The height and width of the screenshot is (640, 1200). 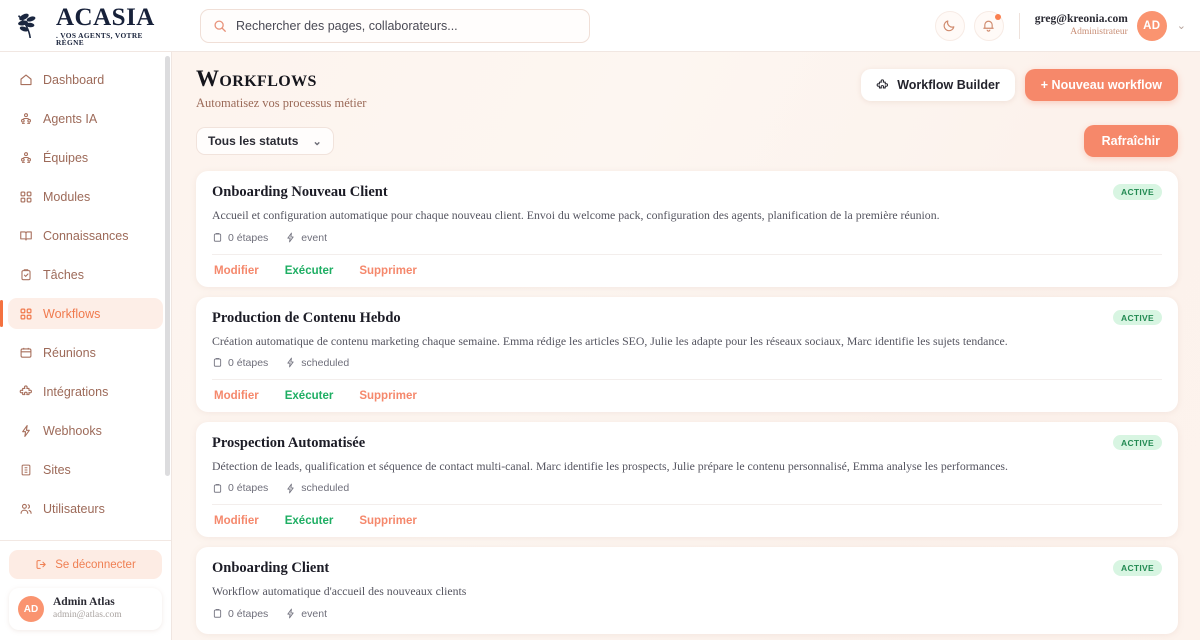 I want to click on search-icon, so click(x=220, y=26).